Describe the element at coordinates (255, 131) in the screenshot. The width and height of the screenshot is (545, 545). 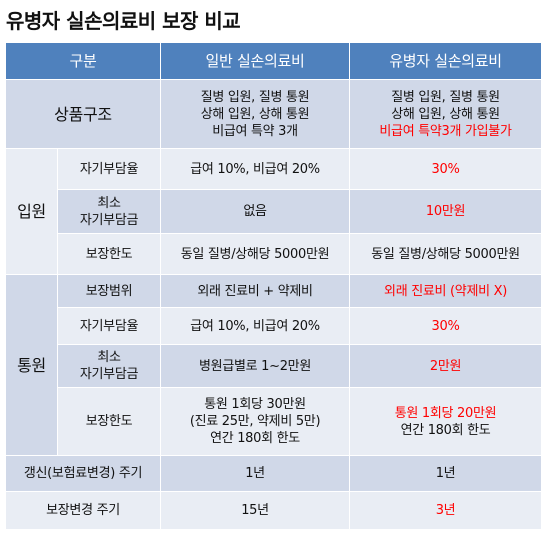
I see `cell-line: 비급여 특약 3개` at that location.